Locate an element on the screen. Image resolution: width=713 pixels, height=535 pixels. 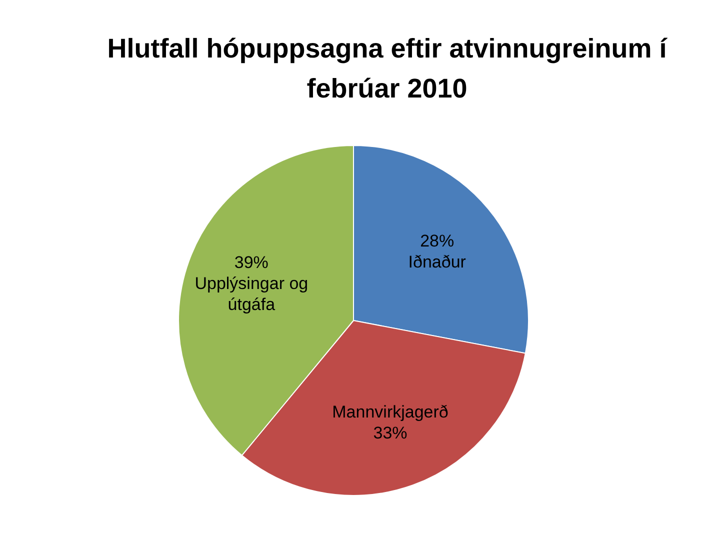
data-label: 28% is located at coordinates (437, 240).